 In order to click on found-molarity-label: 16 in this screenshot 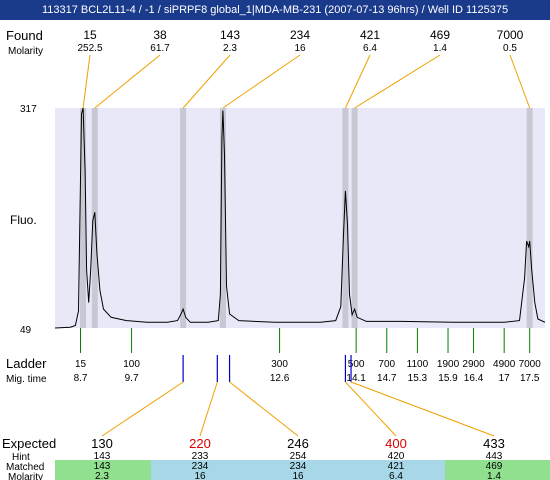, I will do `click(300, 48)`.